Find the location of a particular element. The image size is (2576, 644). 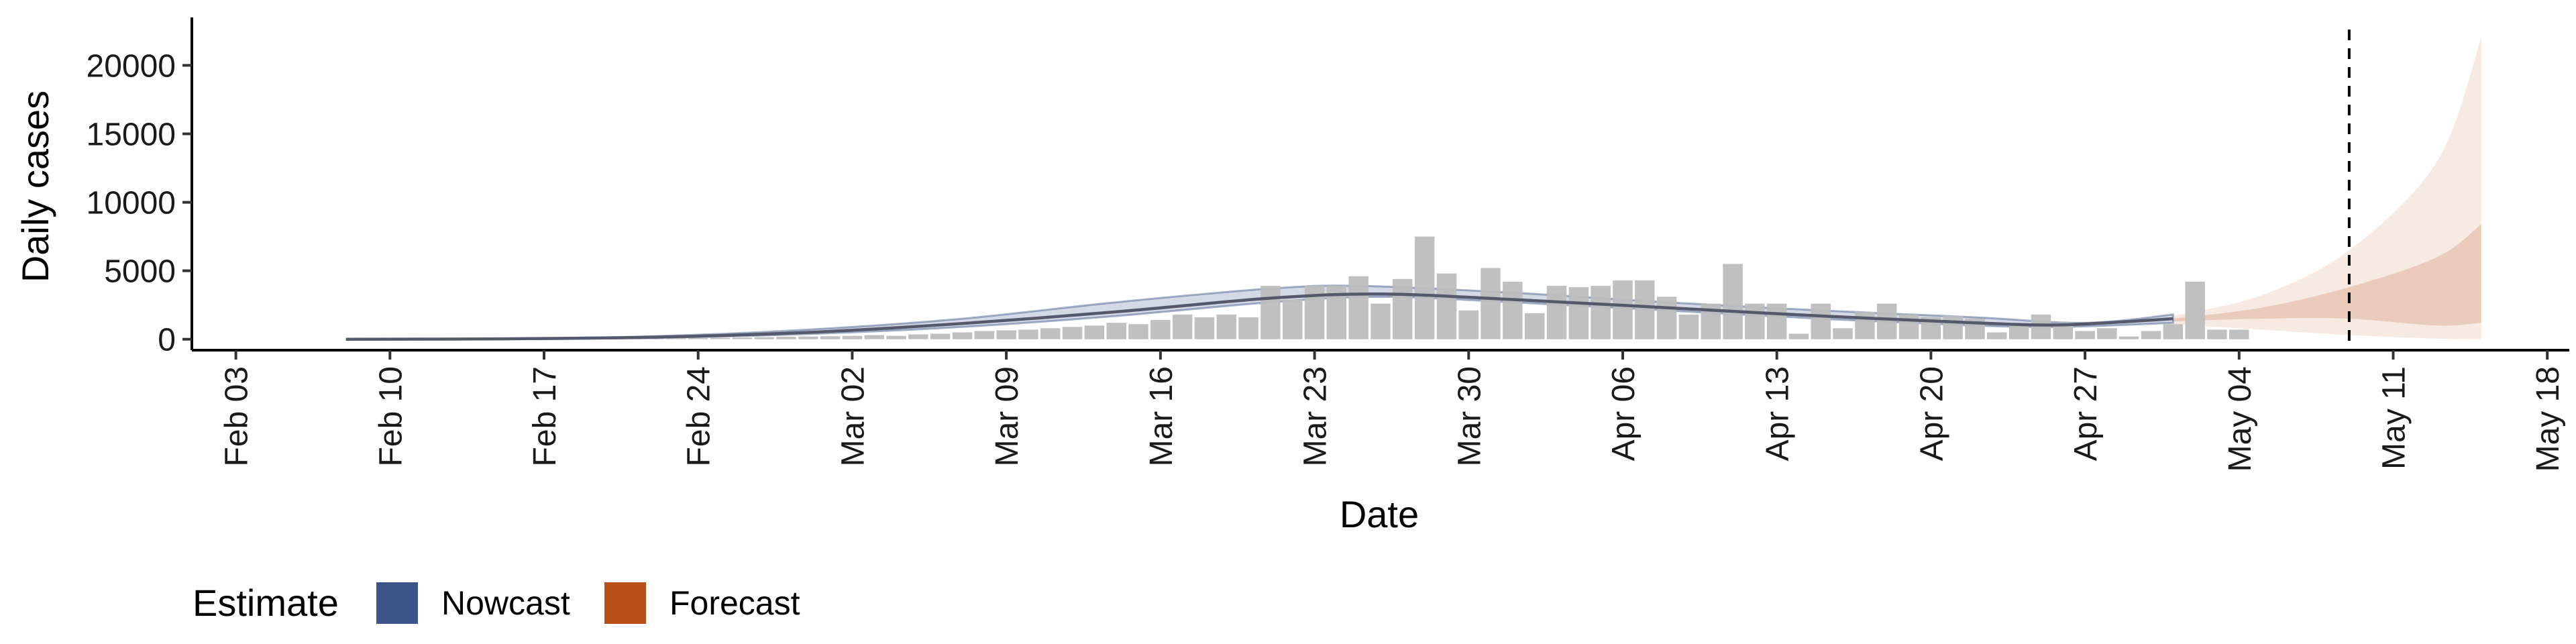

legend-label-nowcast: Nowcast is located at coordinates (505, 603).